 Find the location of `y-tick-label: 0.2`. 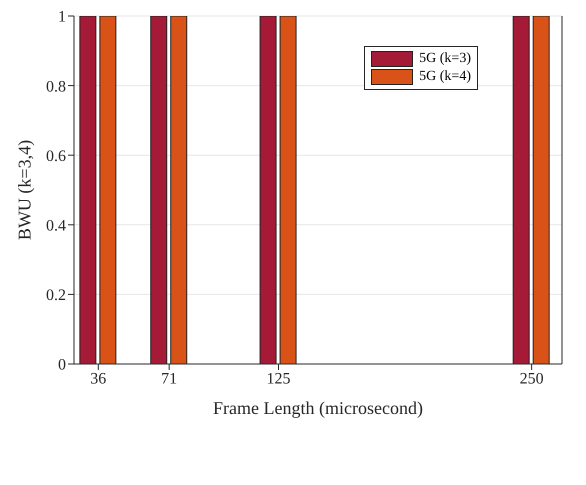

y-tick-label: 0.2 is located at coordinates (56, 295).